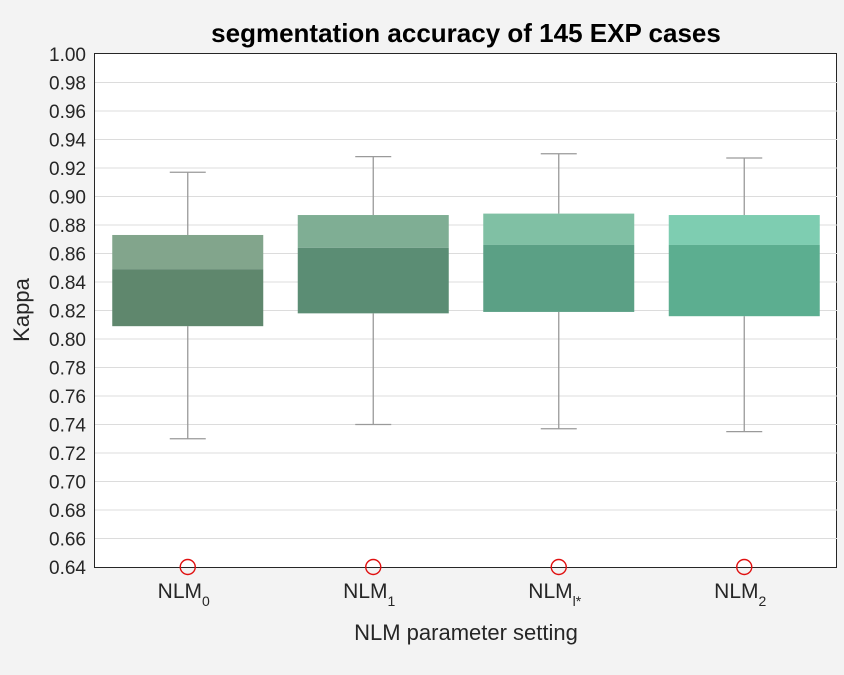 Image resolution: width=844 pixels, height=675 pixels. I want to click on y-tick-label: 0.88, so click(67, 226).